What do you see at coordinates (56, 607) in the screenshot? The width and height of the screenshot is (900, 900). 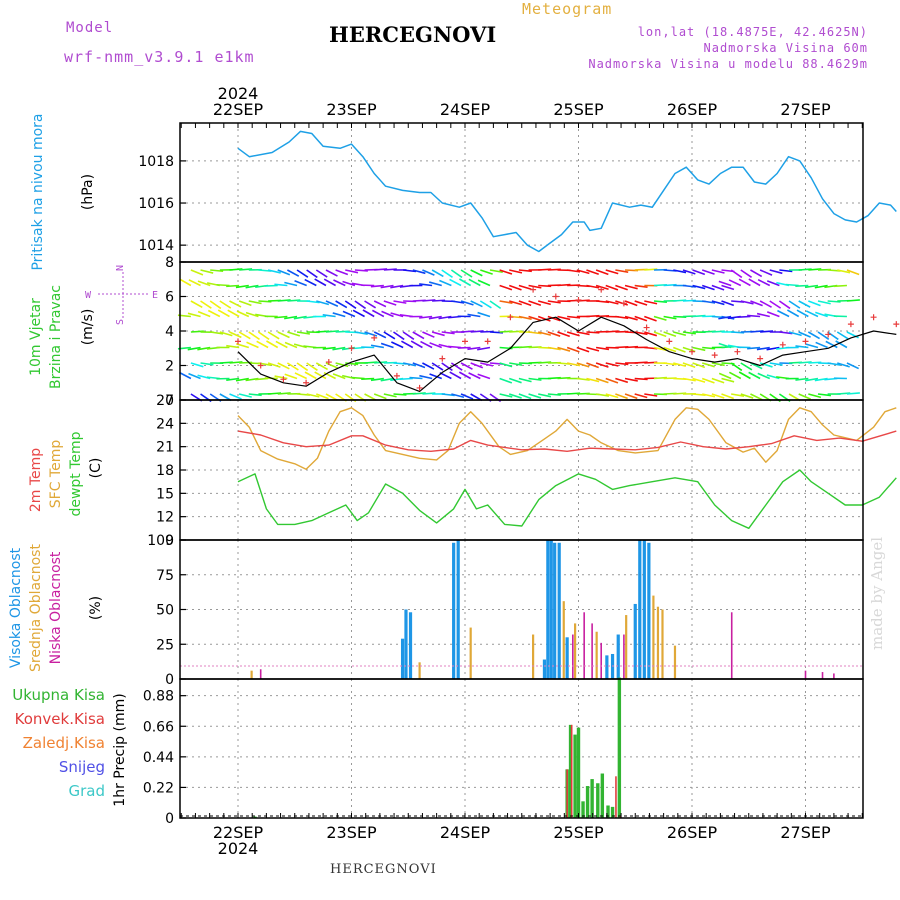 I see `cloud-low-side-label: Niska Oblacnost` at bounding box center [56, 607].